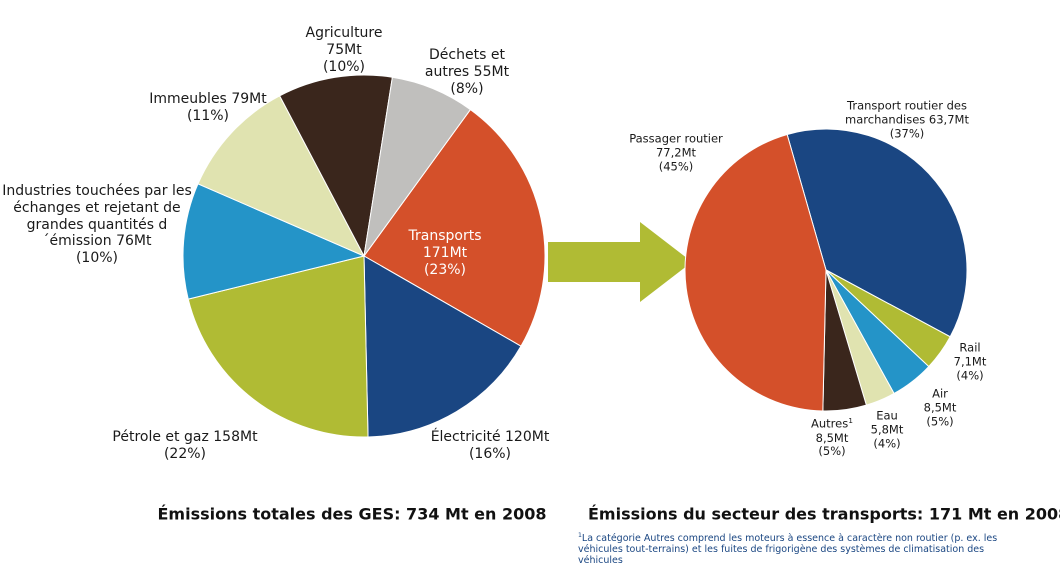 This screenshot has height=576, width=1060. What do you see at coordinates (830, 423) in the screenshot?
I see `category-label: Autres` at bounding box center [830, 423].